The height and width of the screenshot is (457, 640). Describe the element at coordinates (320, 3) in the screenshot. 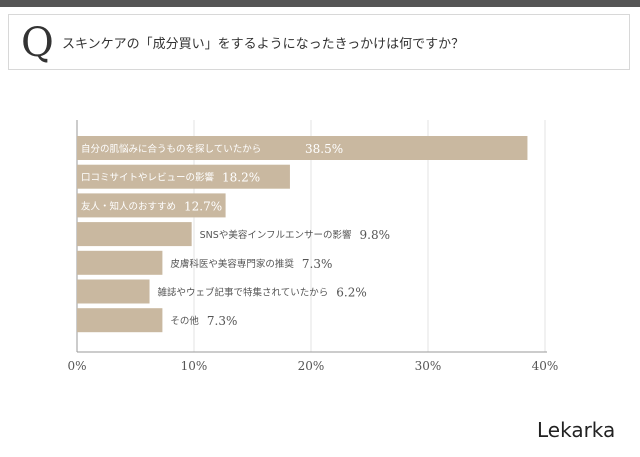

I see `top-bar` at that location.